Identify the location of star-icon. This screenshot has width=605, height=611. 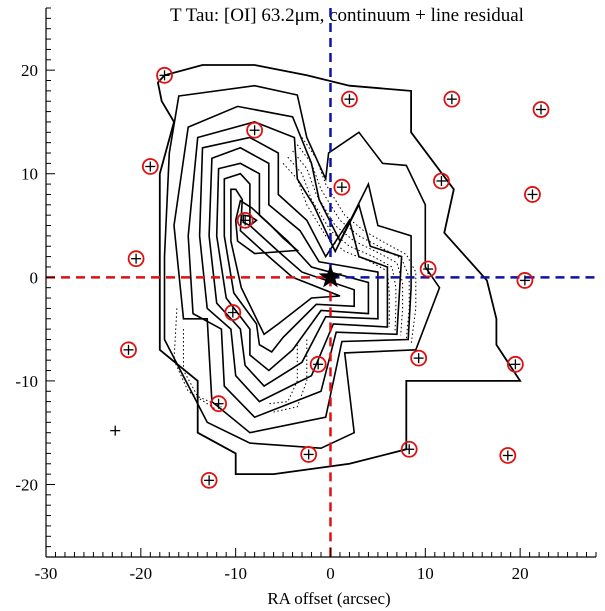
(330, 276).